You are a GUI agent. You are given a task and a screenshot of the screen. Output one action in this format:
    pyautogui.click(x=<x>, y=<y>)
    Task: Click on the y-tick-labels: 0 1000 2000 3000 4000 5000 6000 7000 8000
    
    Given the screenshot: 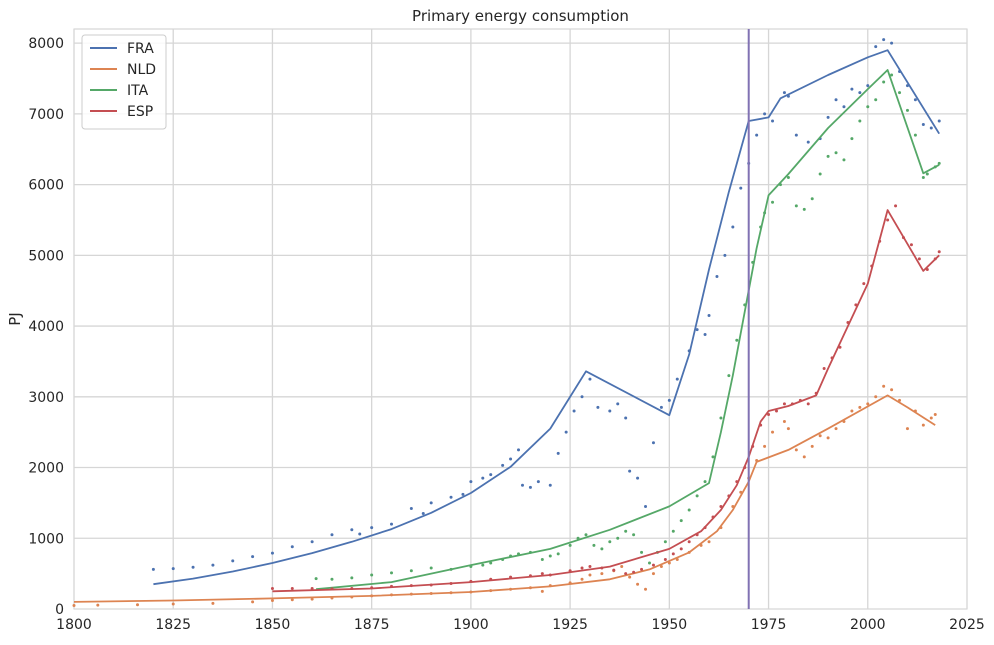 What is the action you would take?
    pyautogui.click(x=46, y=327)
    